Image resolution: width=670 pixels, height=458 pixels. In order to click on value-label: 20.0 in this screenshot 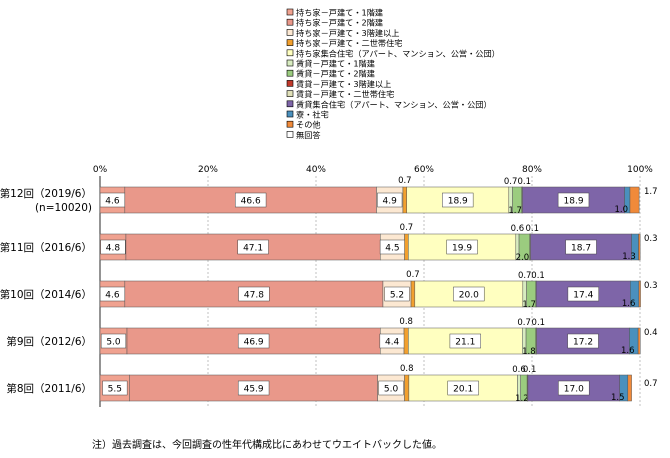, I will do `click(469, 296)`.